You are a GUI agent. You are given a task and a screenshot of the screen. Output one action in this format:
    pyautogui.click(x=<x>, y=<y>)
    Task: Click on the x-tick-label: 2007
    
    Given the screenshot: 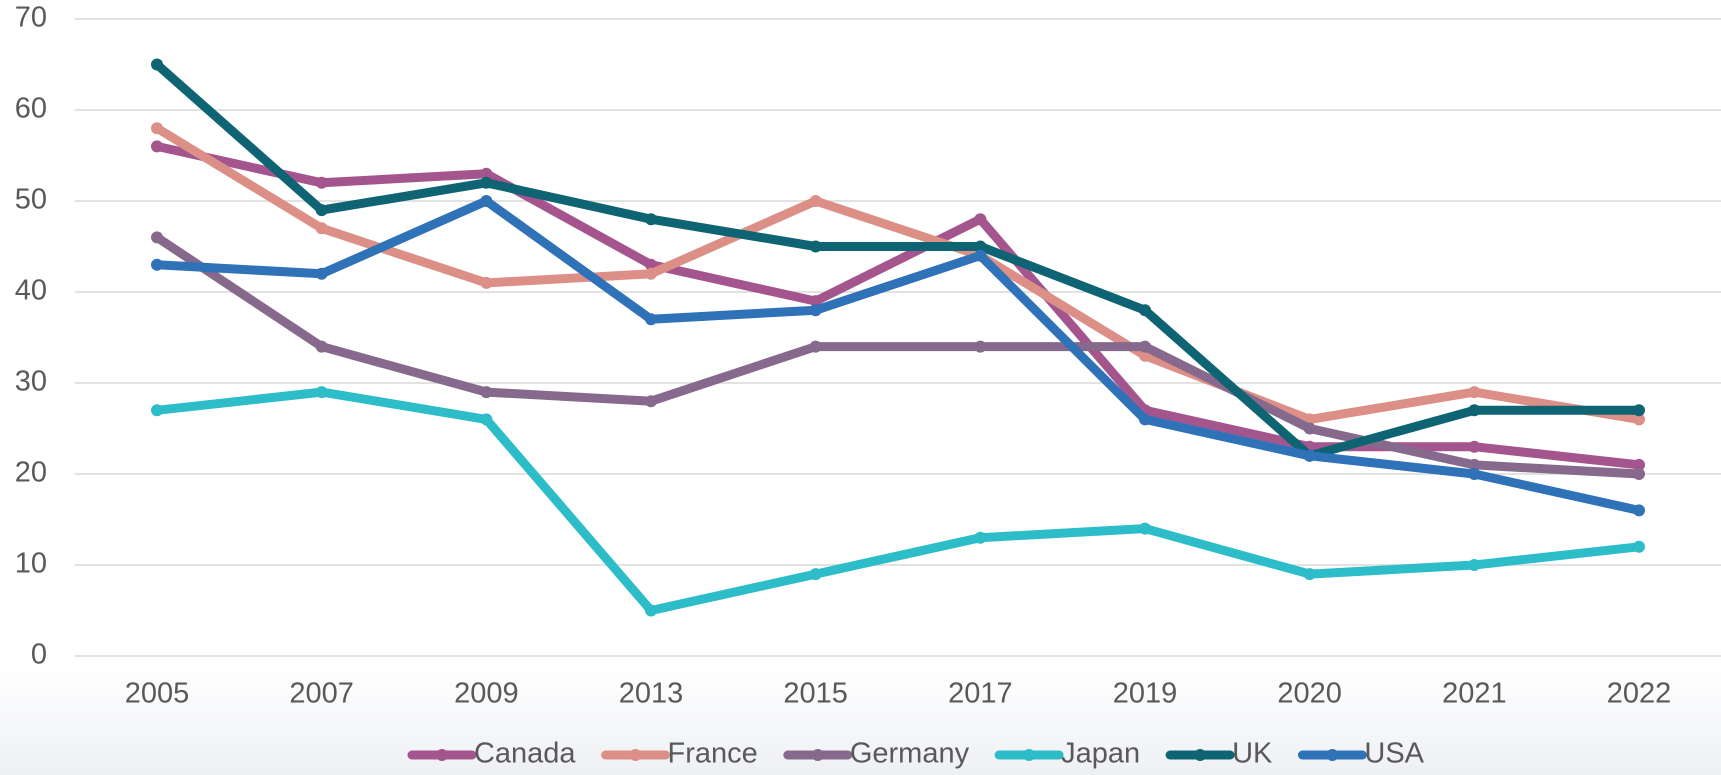 What is the action you would take?
    pyautogui.click(x=321, y=694)
    